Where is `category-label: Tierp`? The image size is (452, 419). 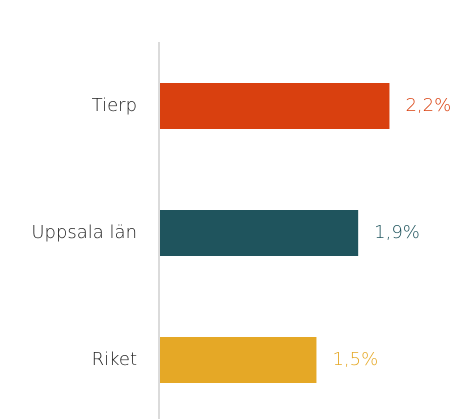
category-label: Tierp is located at coordinates (114, 105).